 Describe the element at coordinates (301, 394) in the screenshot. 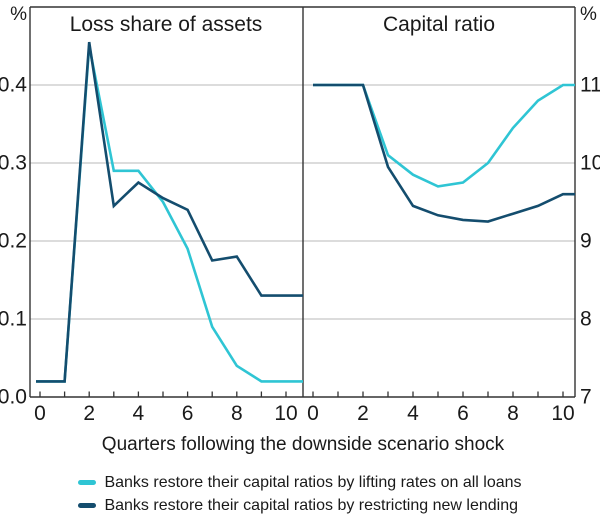

I see `x-tick-marks` at that location.